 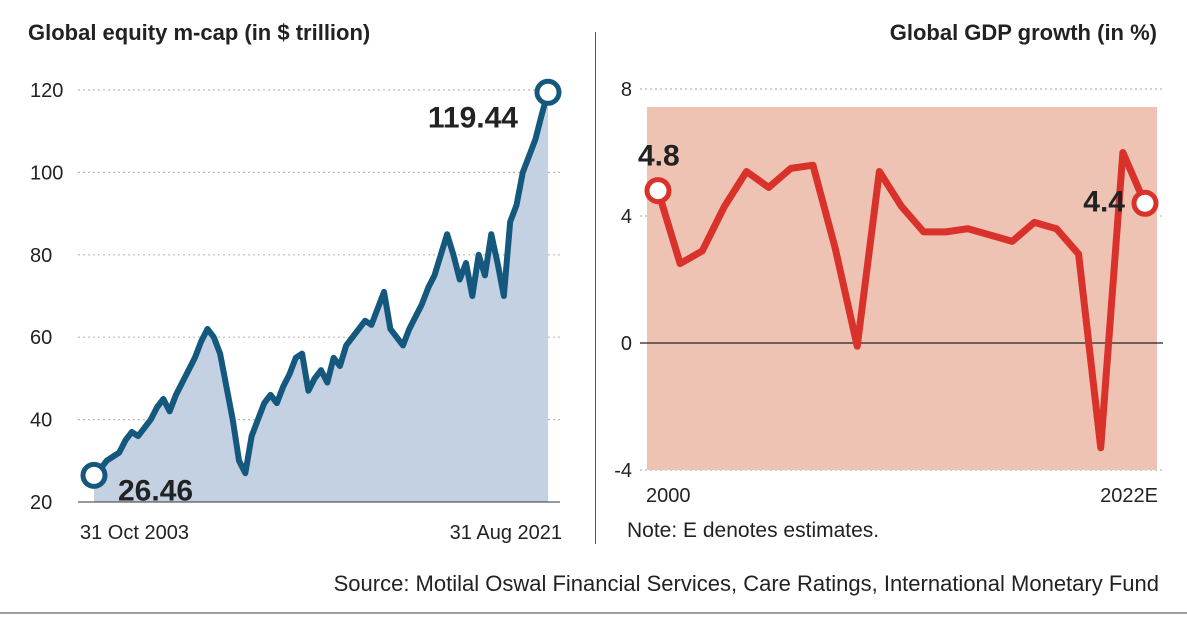 What do you see at coordinates (626, 344) in the screenshot?
I see `gdp-ytick-label: 0` at bounding box center [626, 344].